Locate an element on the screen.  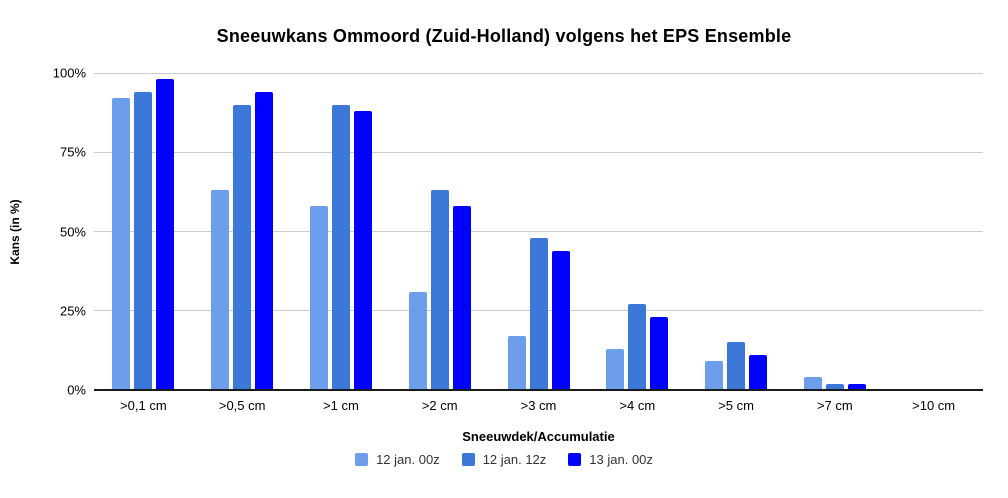
x-tick-label: >2 cm is located at coordinates (439, 405).